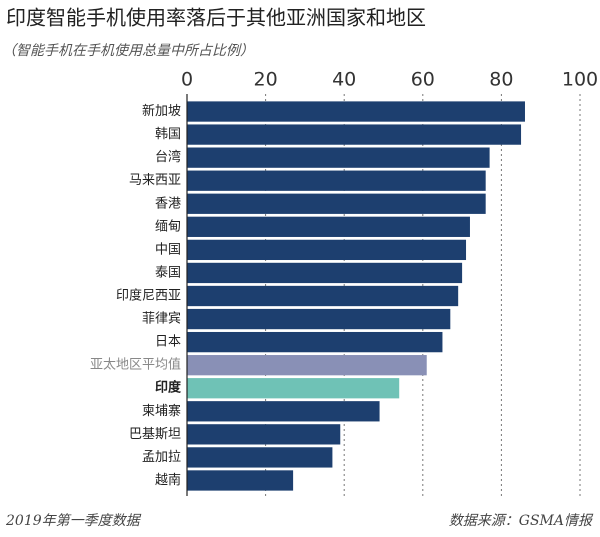 The image size is (600, 537). What do you see at coordinates (161, 457) in the screenshot?
I see `y-tick-label: 孟加拉` at bounding box center [161, 457].